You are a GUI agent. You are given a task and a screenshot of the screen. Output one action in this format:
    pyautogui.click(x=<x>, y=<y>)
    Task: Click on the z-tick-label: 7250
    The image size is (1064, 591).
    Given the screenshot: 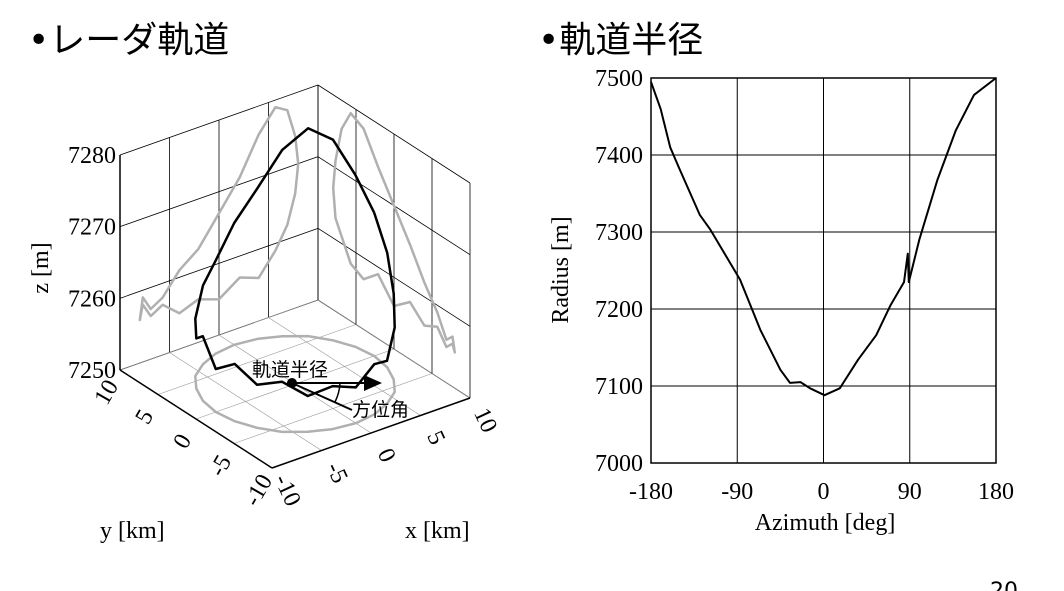 What is the action you would take?
    pyautogui.click(x=92, y=371)
    